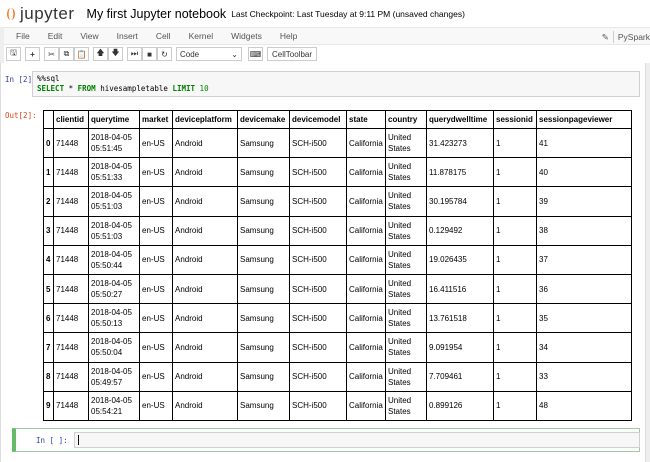 Image resolution: width=650 pixels, height=462 pixels. Describe the element at coordinates (48, 289) in the screenshot. I see `row-index: 5` at that location.